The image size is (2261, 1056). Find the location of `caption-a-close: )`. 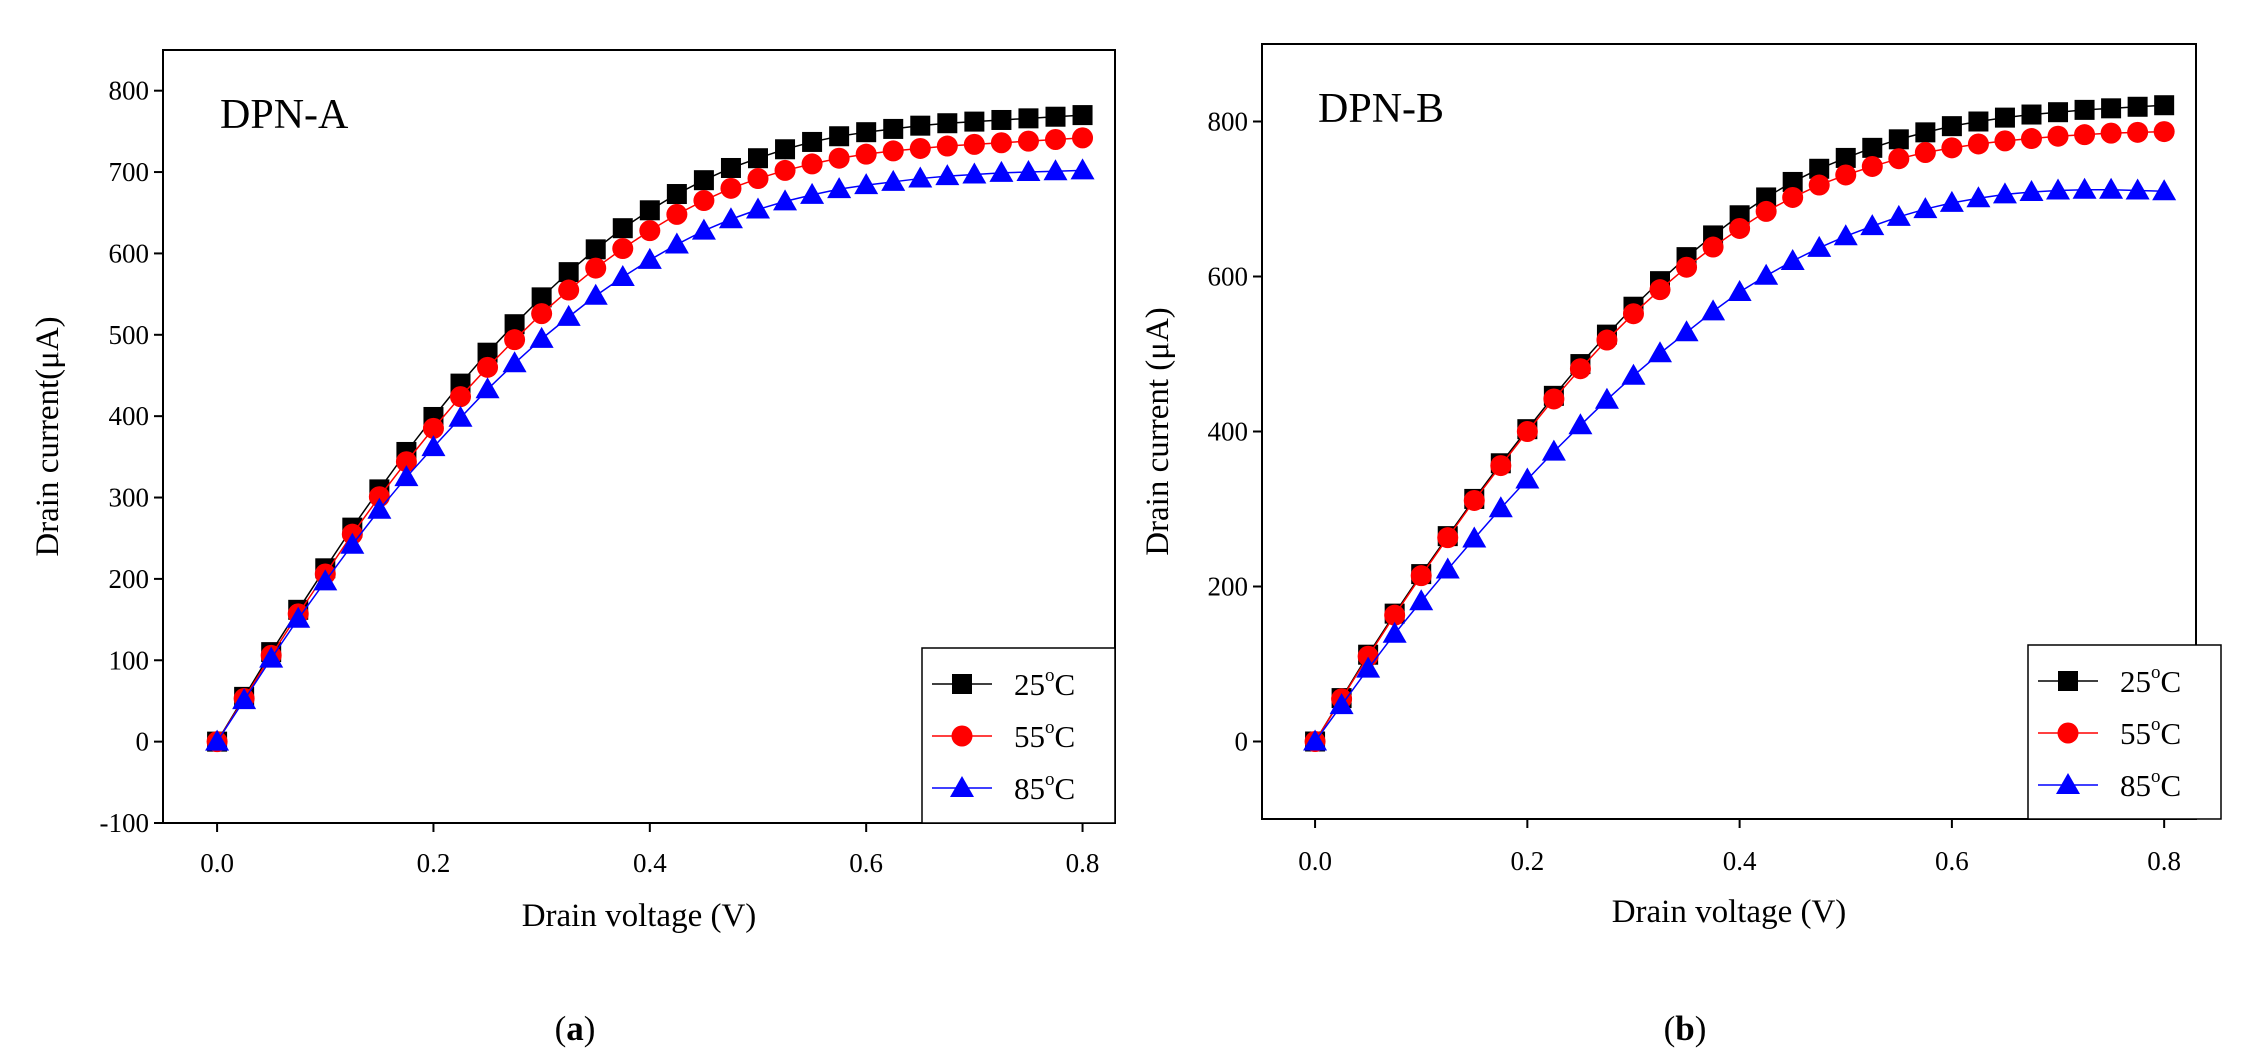

caption-a-close: ) is located at coordinates (590, 1028).